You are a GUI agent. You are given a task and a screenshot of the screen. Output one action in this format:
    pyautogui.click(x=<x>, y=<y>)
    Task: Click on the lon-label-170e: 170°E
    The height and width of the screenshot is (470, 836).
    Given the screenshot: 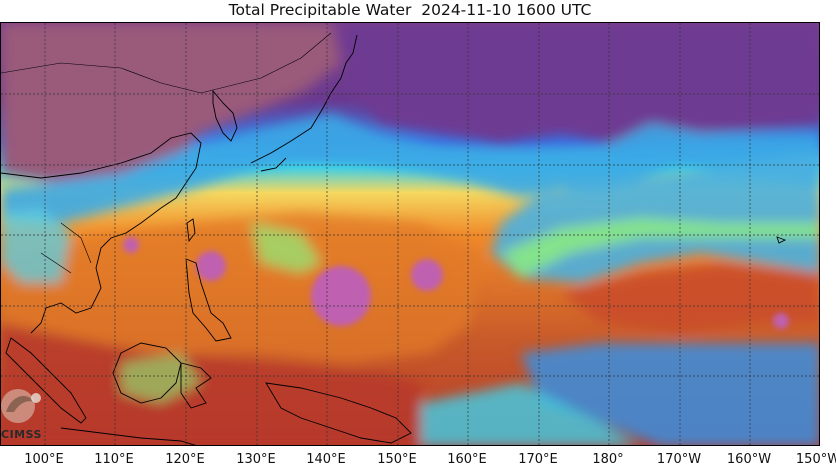 What is the action you would take?
    pyautogui.click(x=538, y=459)
    